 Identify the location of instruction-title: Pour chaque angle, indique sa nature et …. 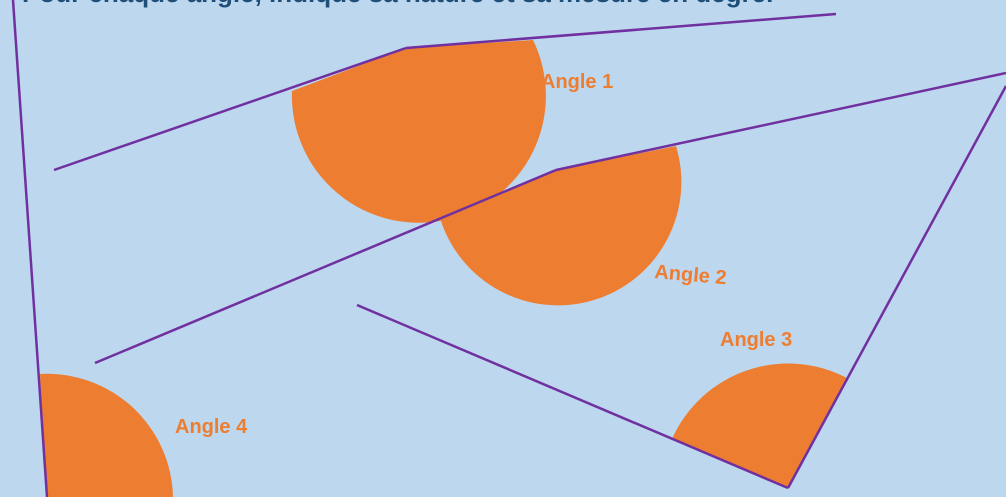
(397, 4).